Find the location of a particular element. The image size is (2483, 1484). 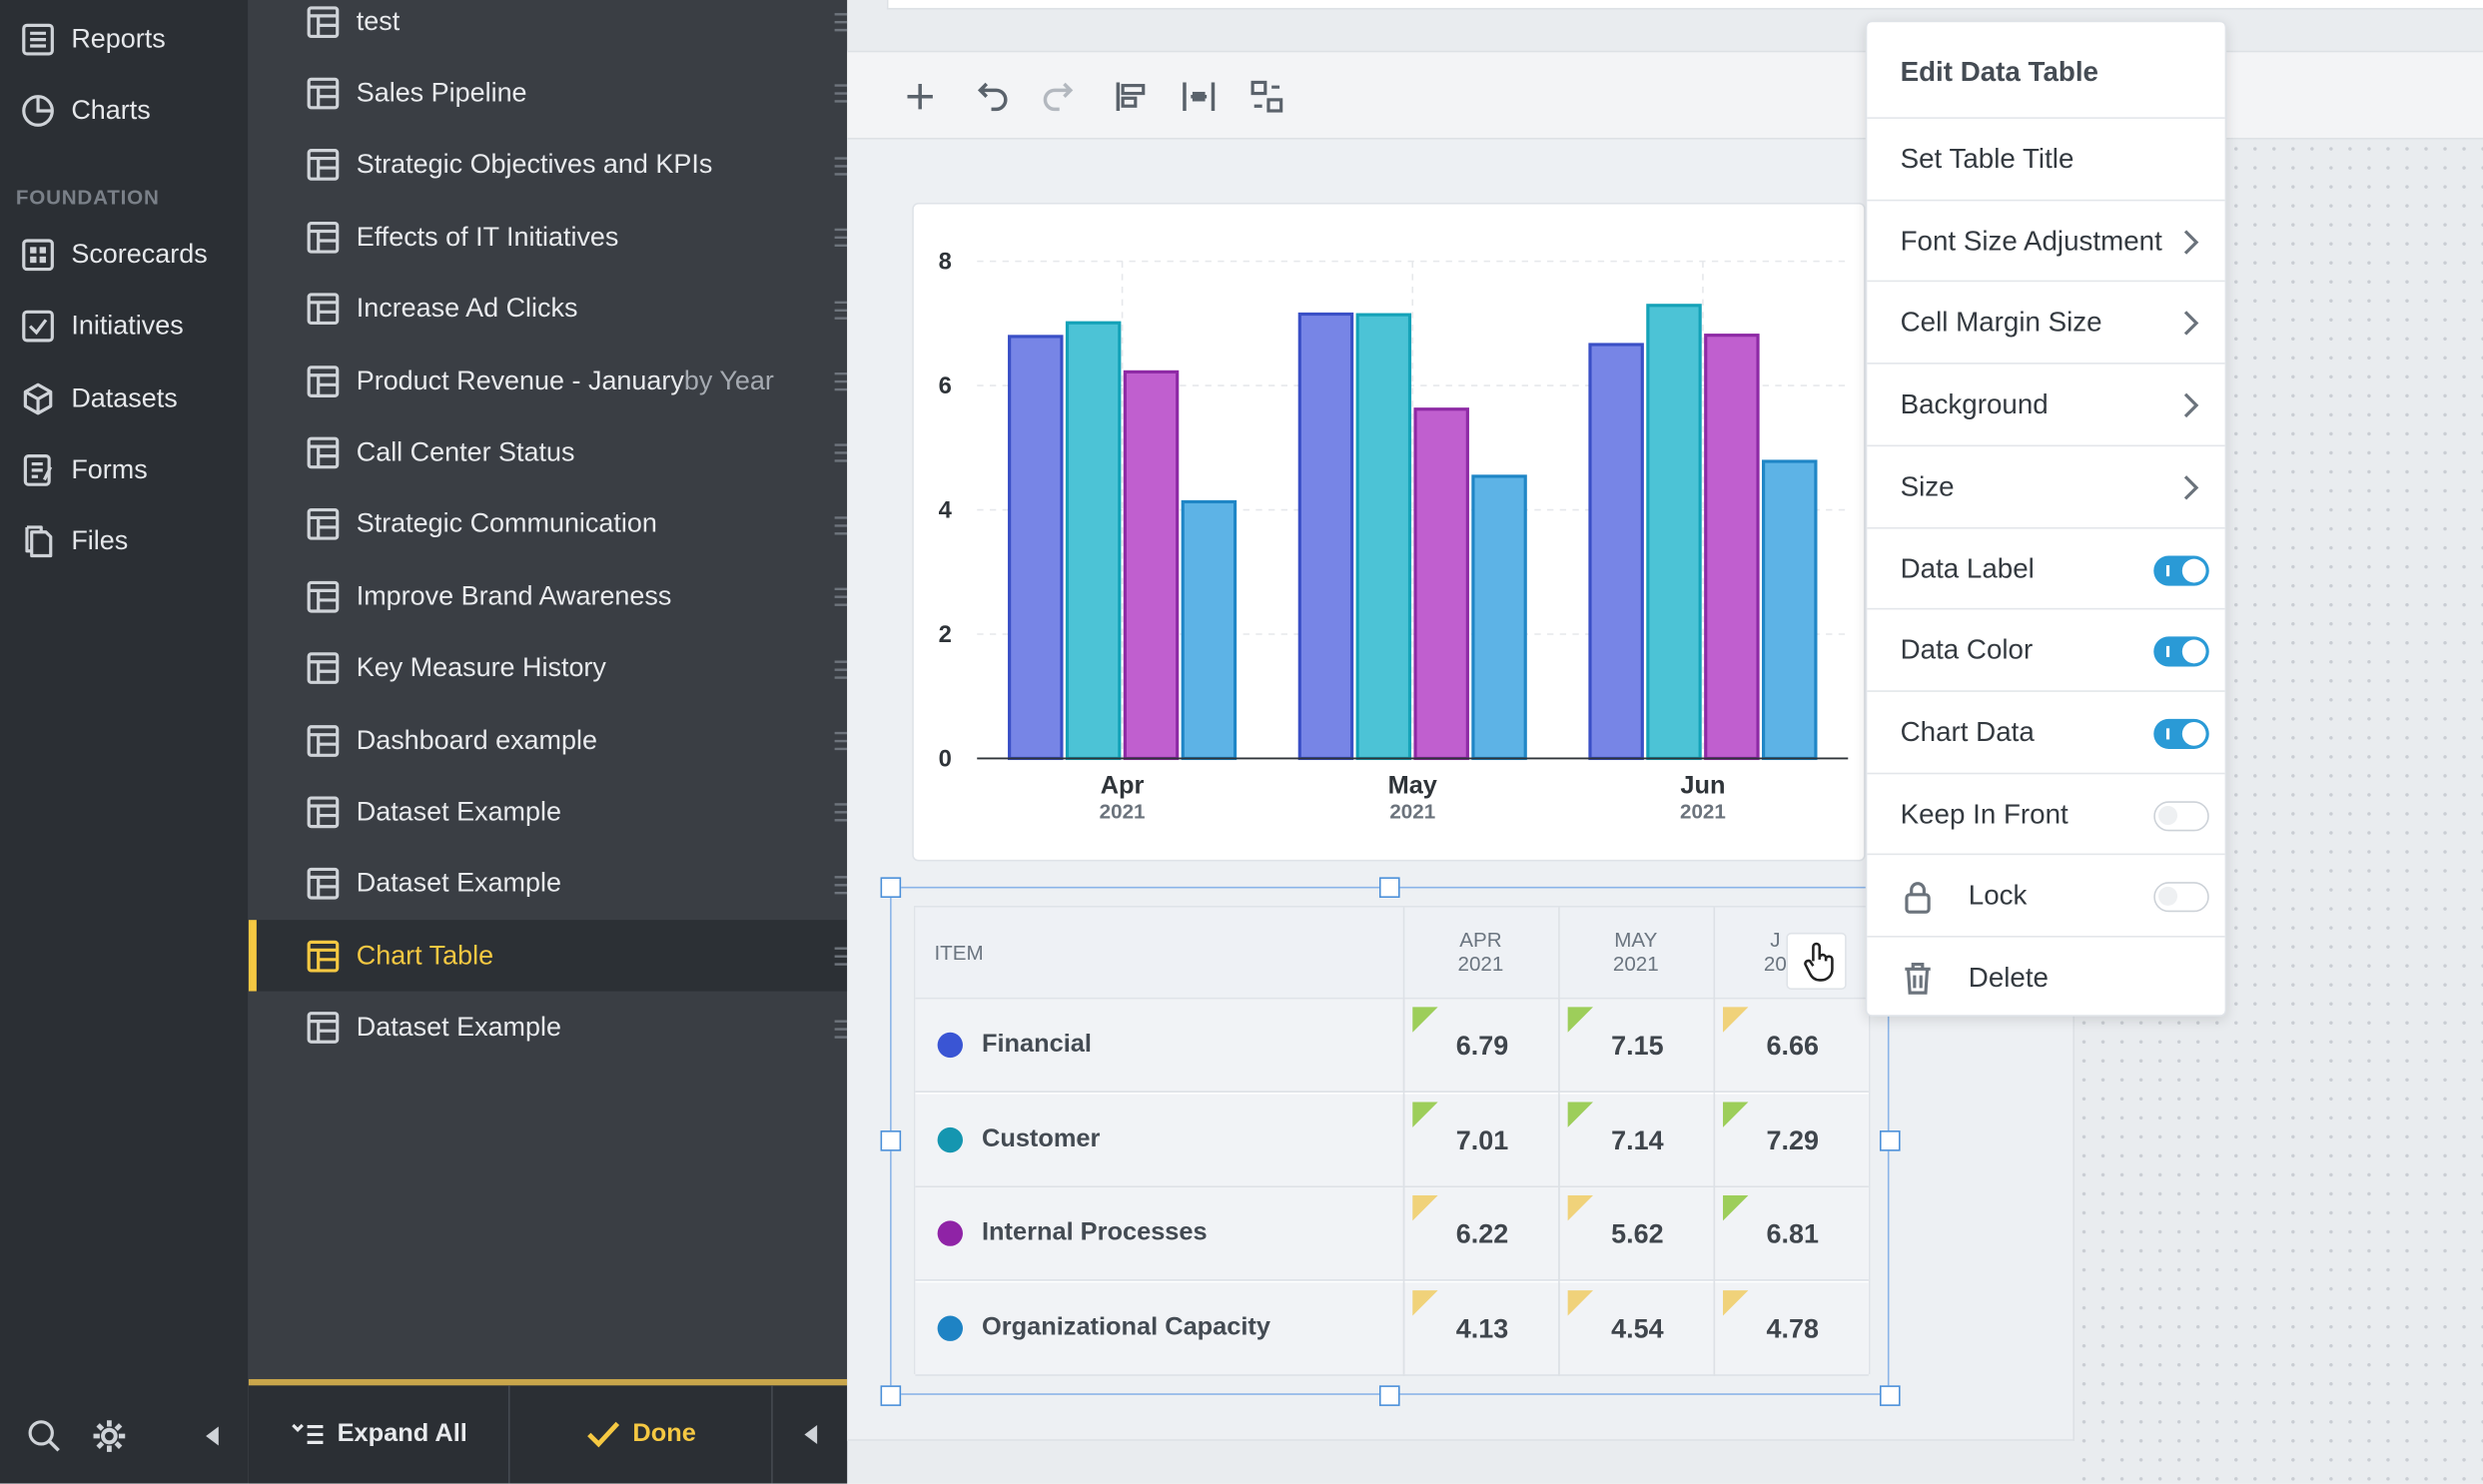

list-item: Sales Pipeline is located at coordinates (548, 94).